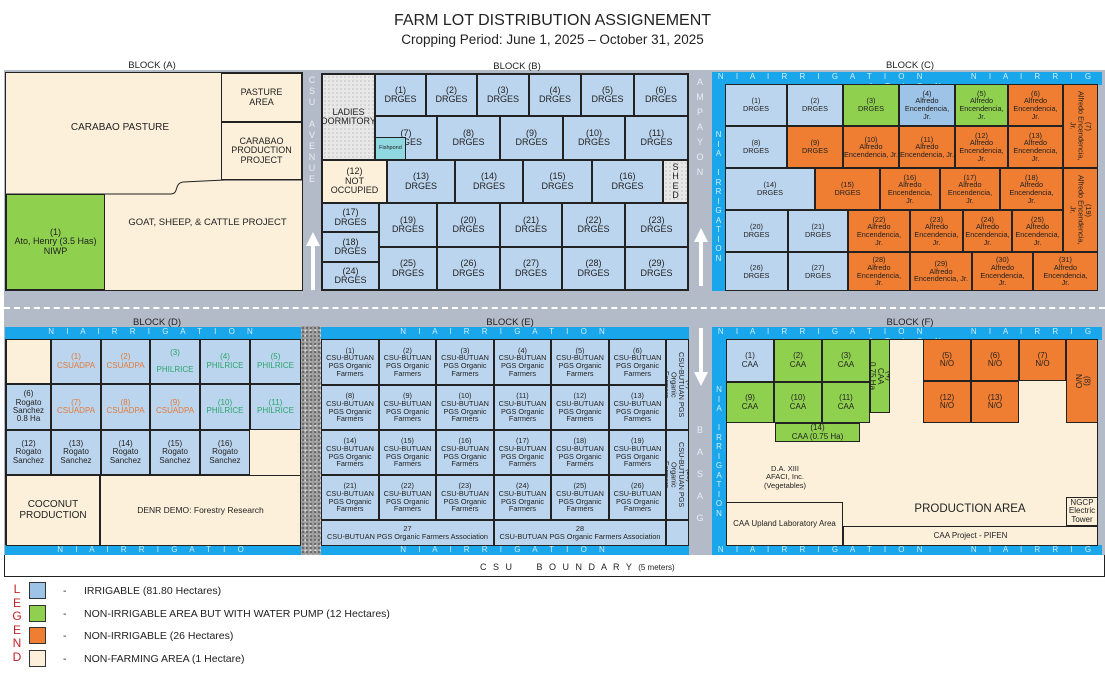  I want to click on block-d-lot: (1) CSUADPA, so click(76, 361).